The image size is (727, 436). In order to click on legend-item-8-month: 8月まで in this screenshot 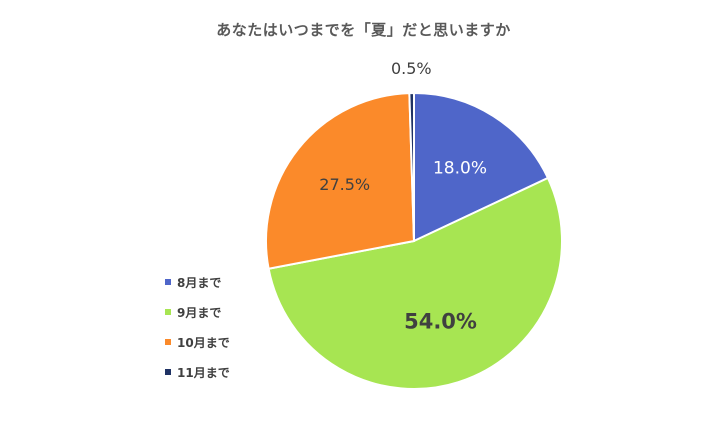, I will do `click(197, 282)`.